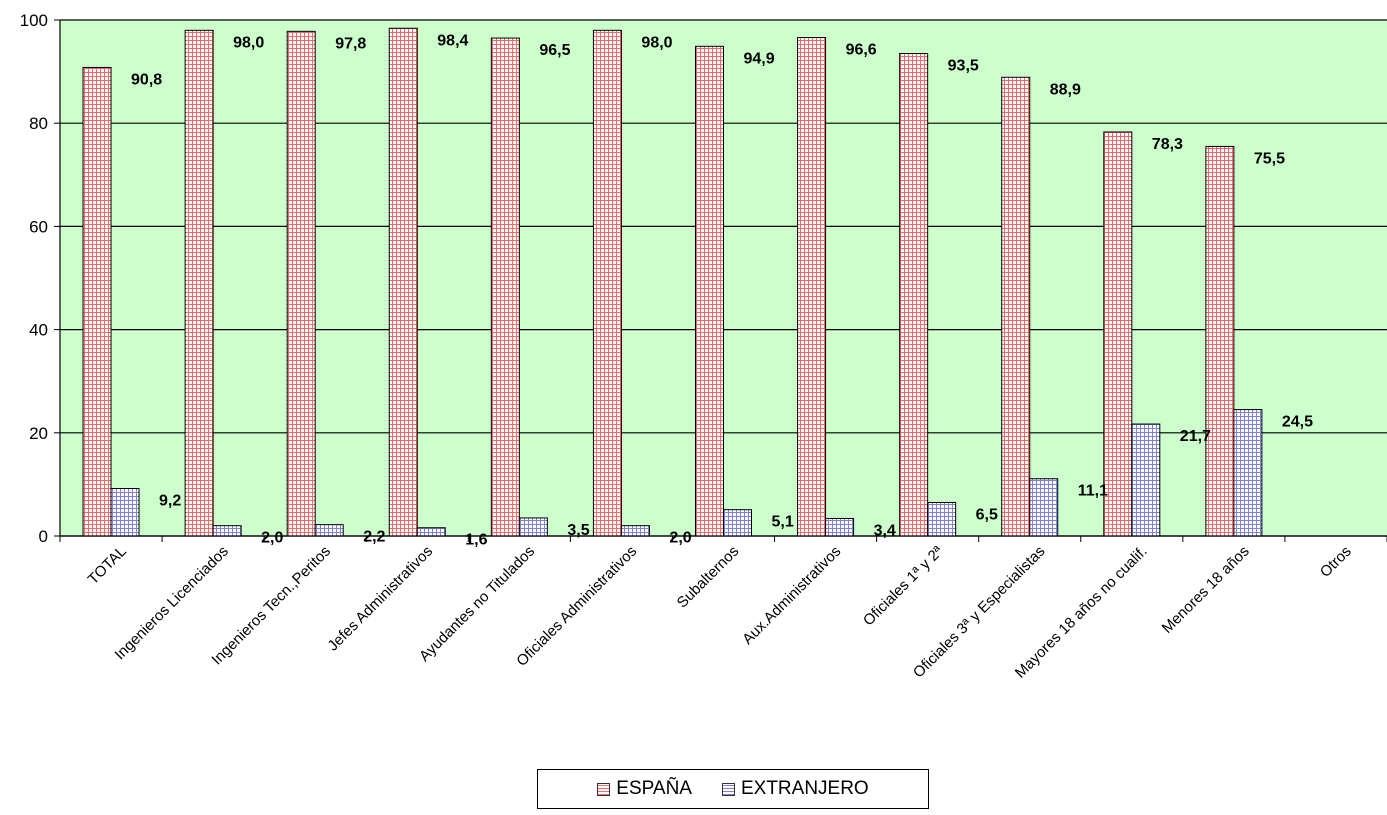  Describe the element at coordinates (578, 530) in the screenshot. I see `data-label-extranjero: 3,5` at that location.